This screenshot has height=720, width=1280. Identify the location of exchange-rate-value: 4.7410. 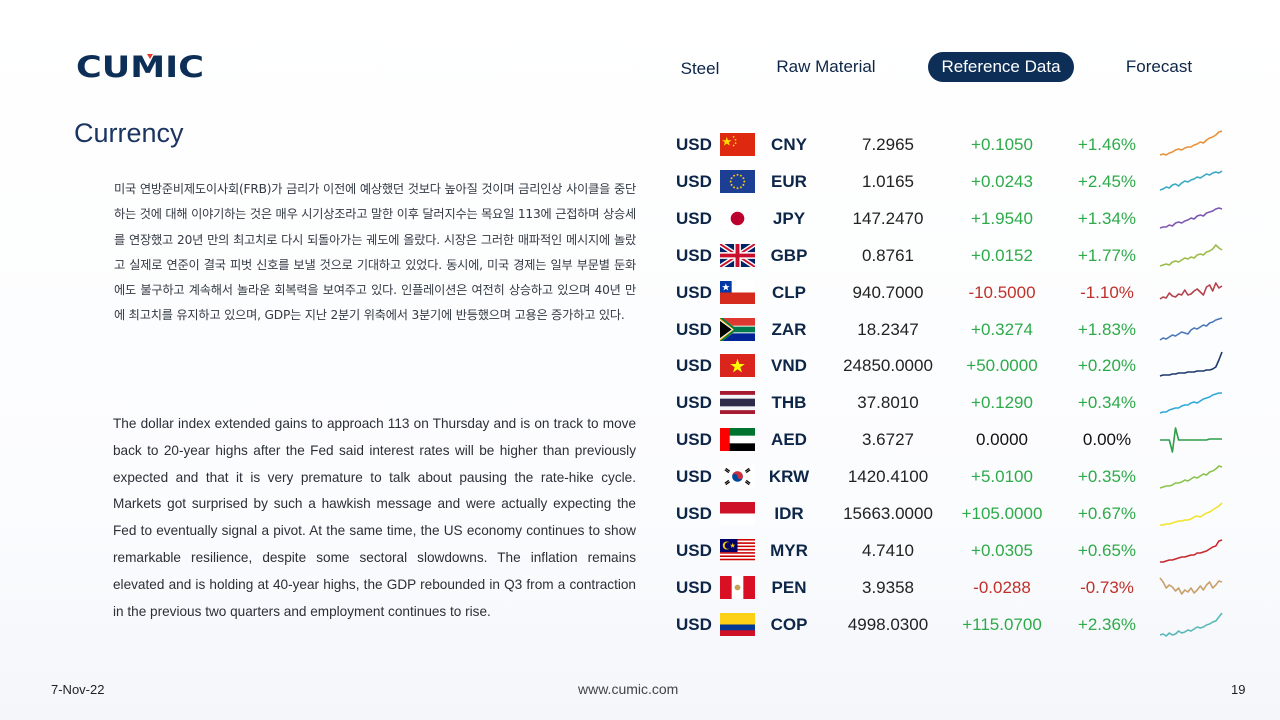
(888, 550).